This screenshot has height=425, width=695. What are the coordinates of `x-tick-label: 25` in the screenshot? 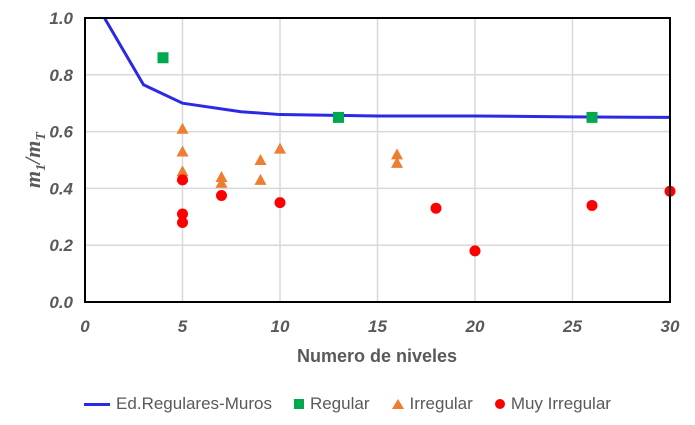 It's located at (572, 326).